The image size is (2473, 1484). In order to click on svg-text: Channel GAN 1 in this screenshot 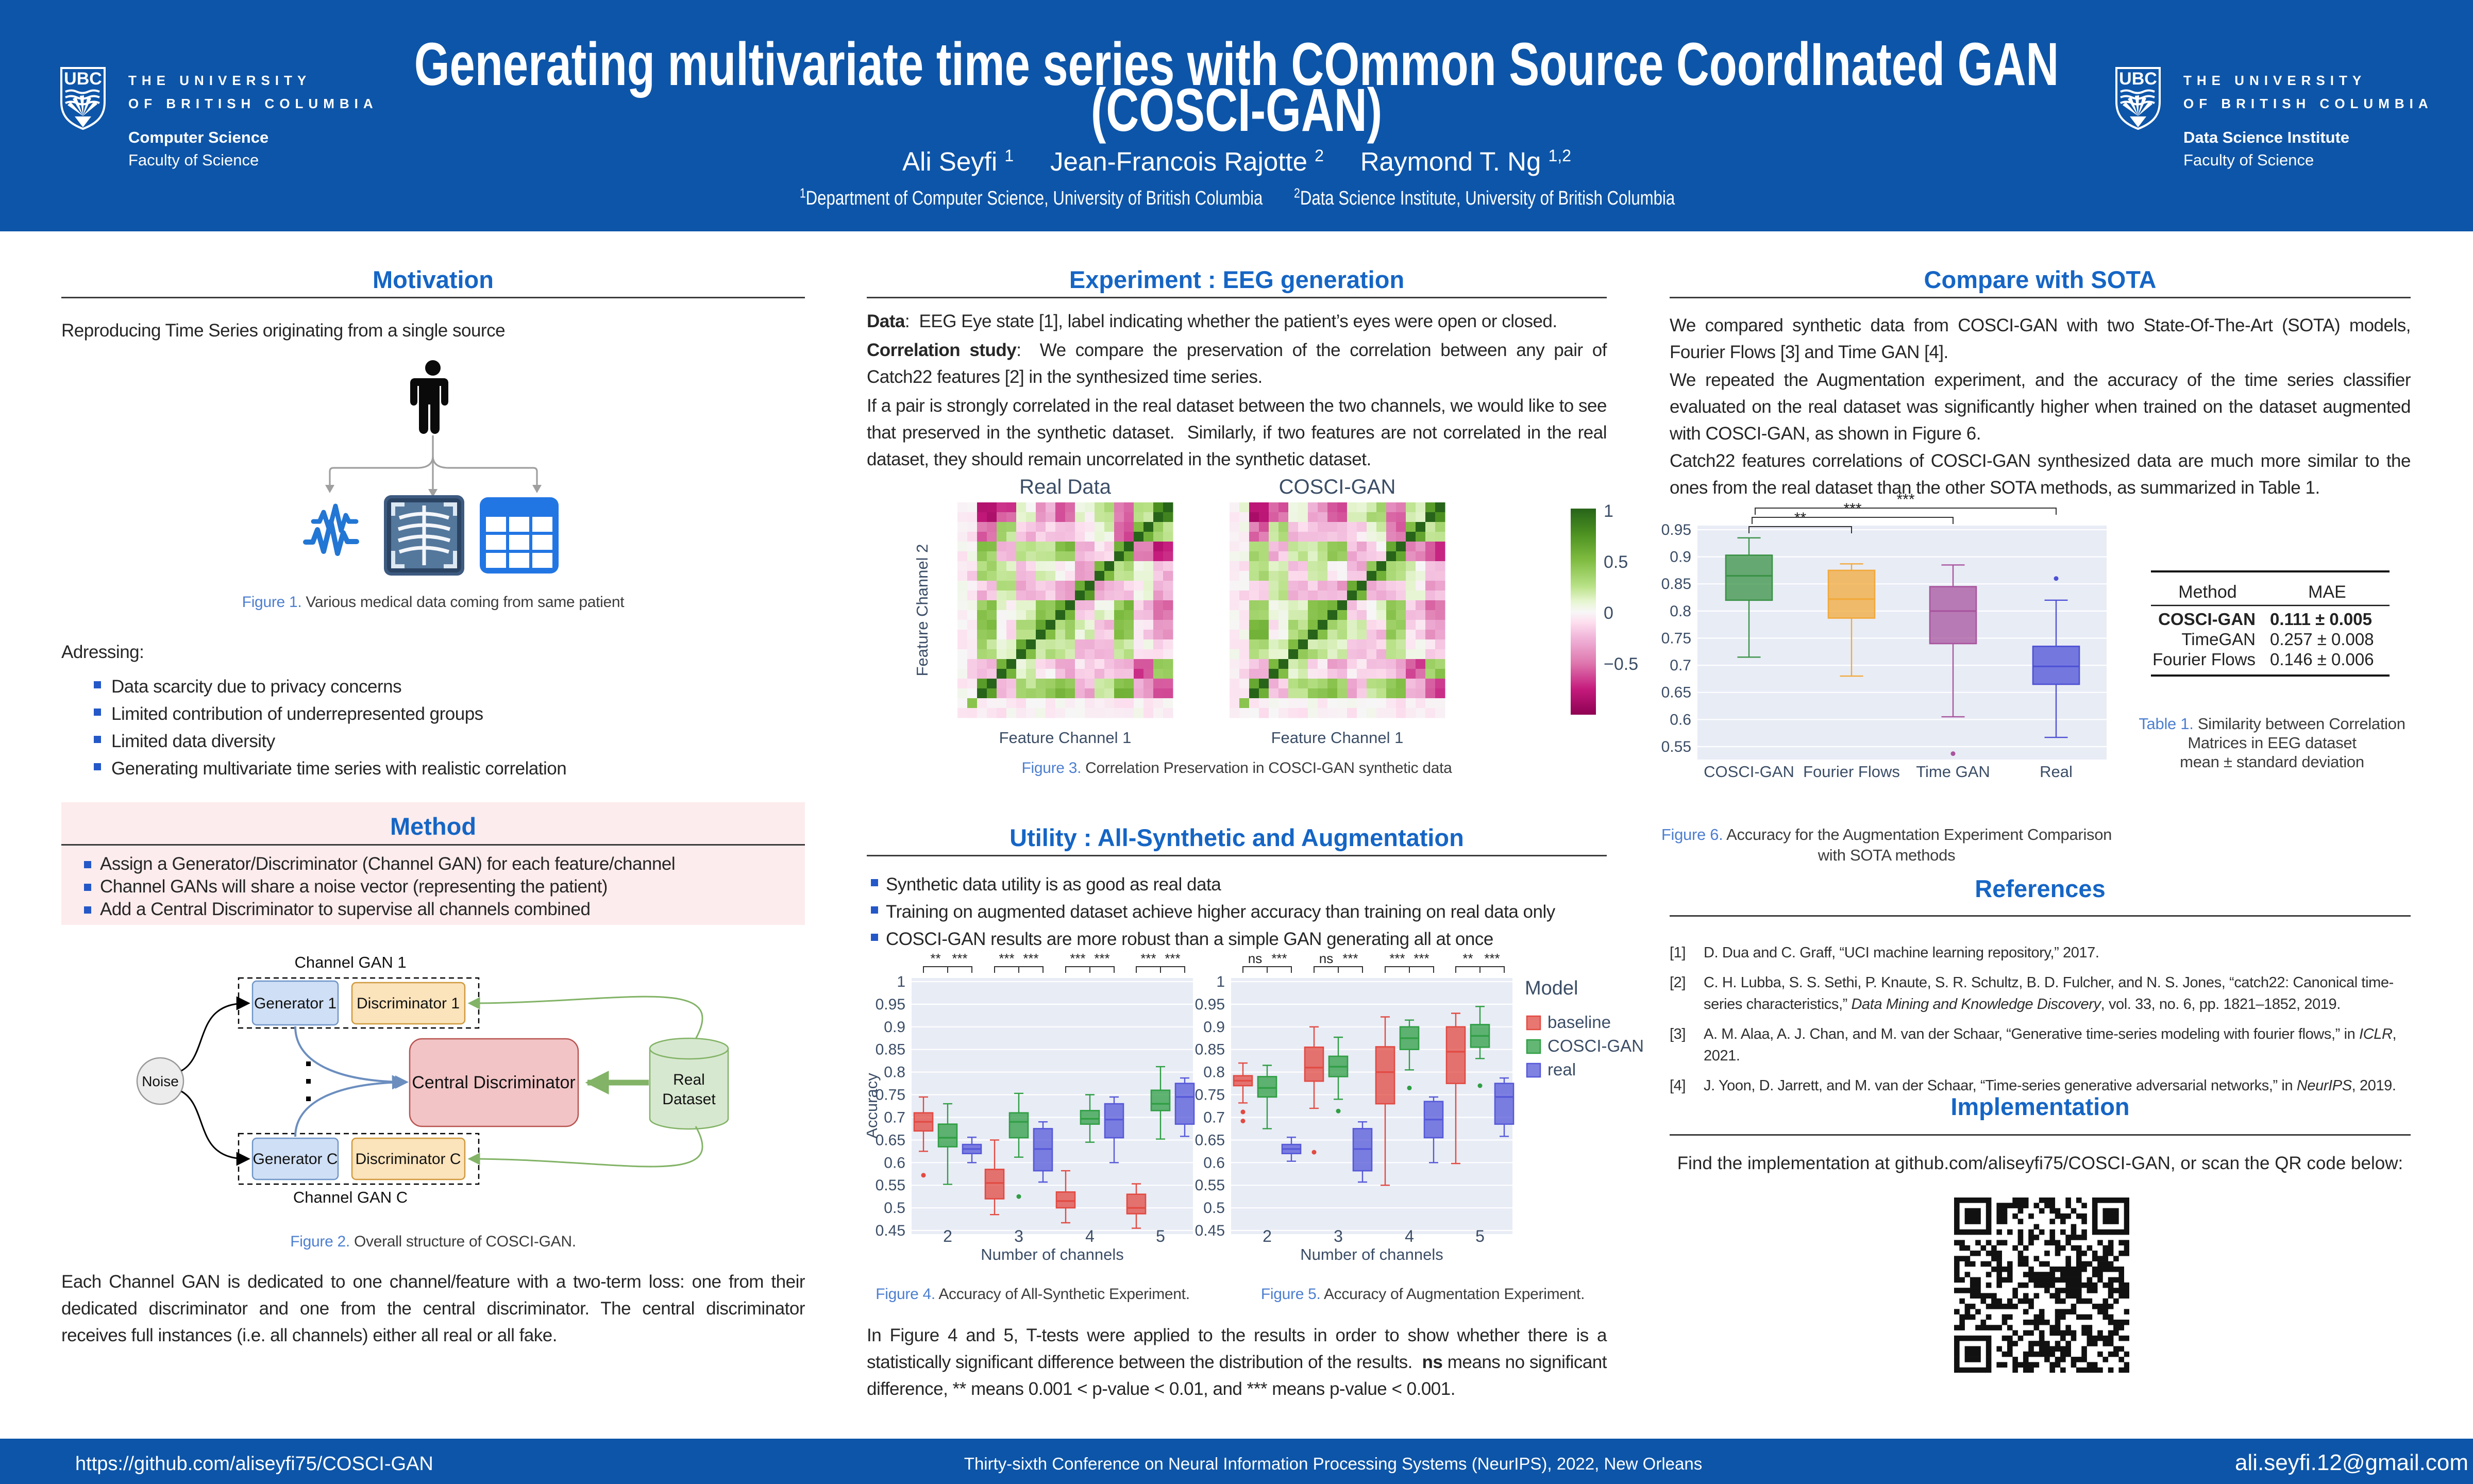, I will do `click(350, 962)`.